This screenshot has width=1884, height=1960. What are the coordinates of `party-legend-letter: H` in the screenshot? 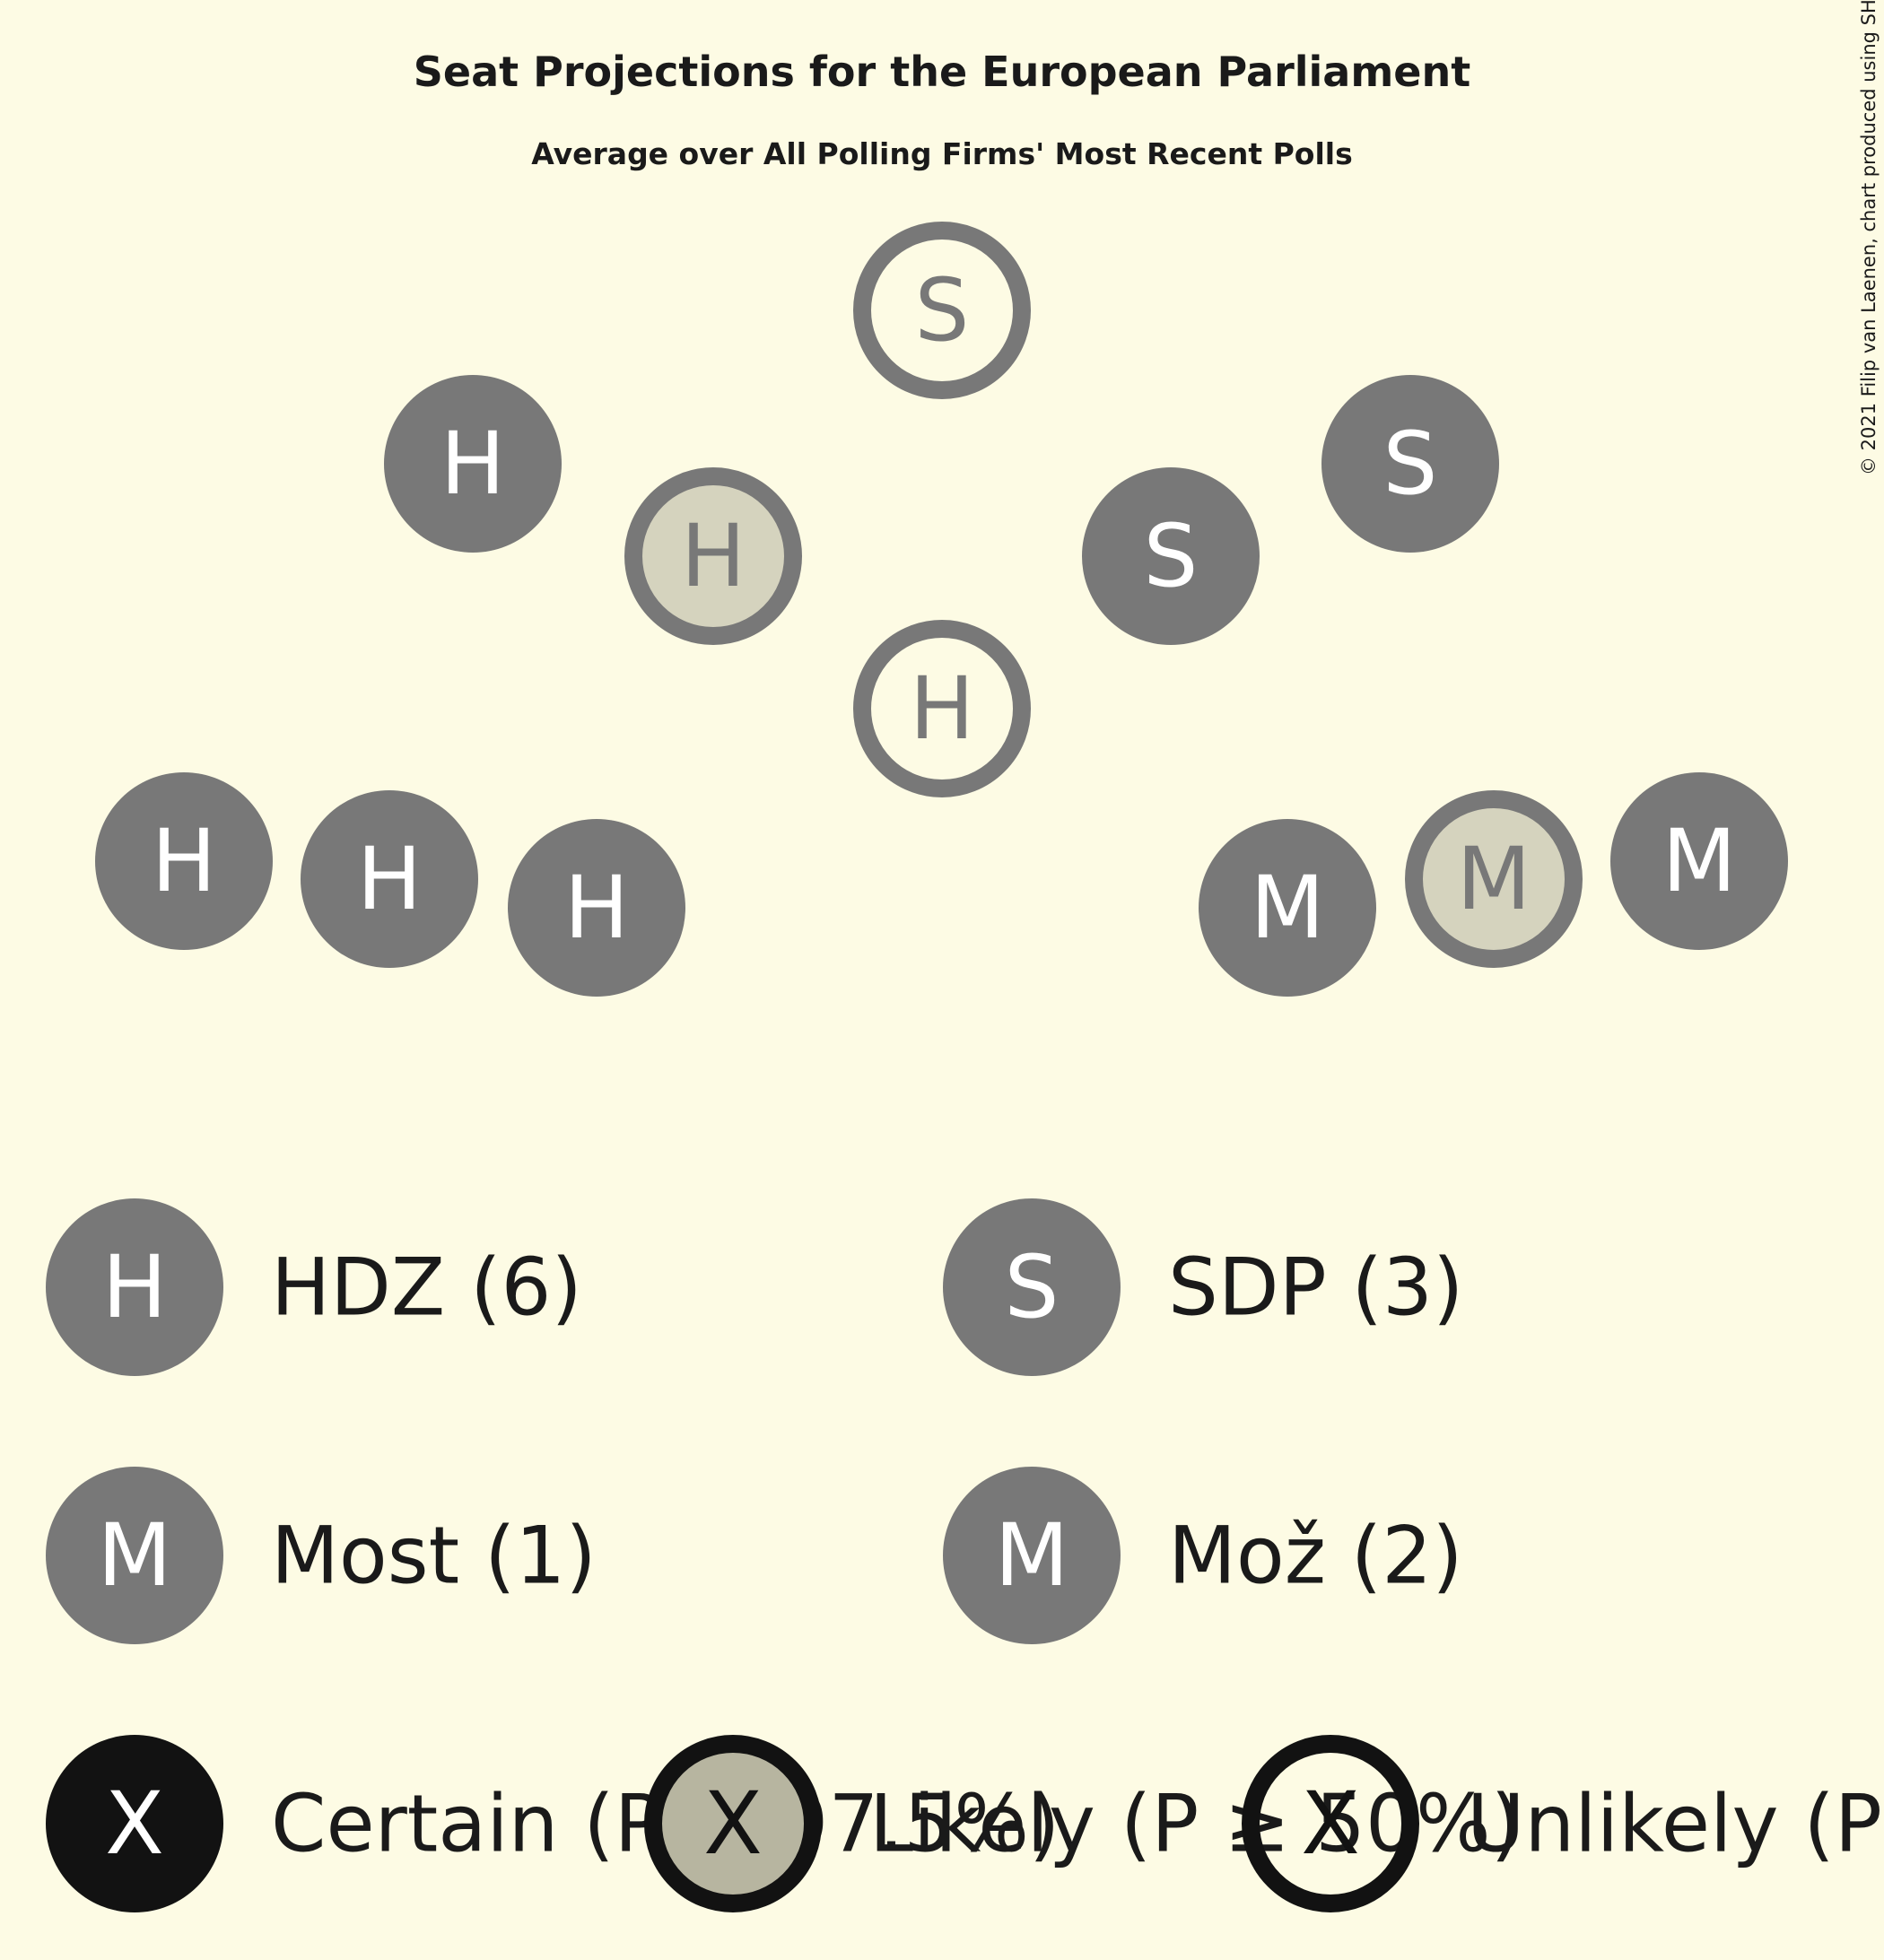 It's located at (134, 1287).